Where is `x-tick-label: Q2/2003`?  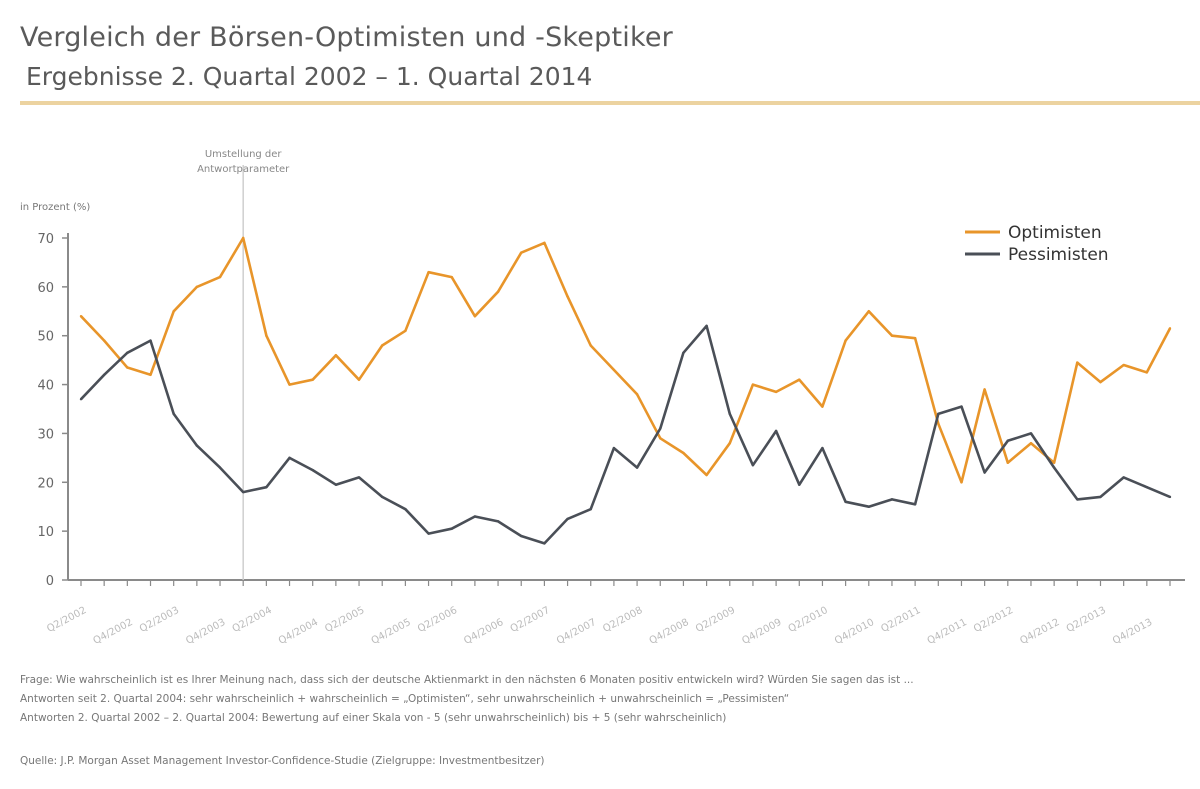 x-tick-label: Q2/2003 is located at coordinates (159, 620).